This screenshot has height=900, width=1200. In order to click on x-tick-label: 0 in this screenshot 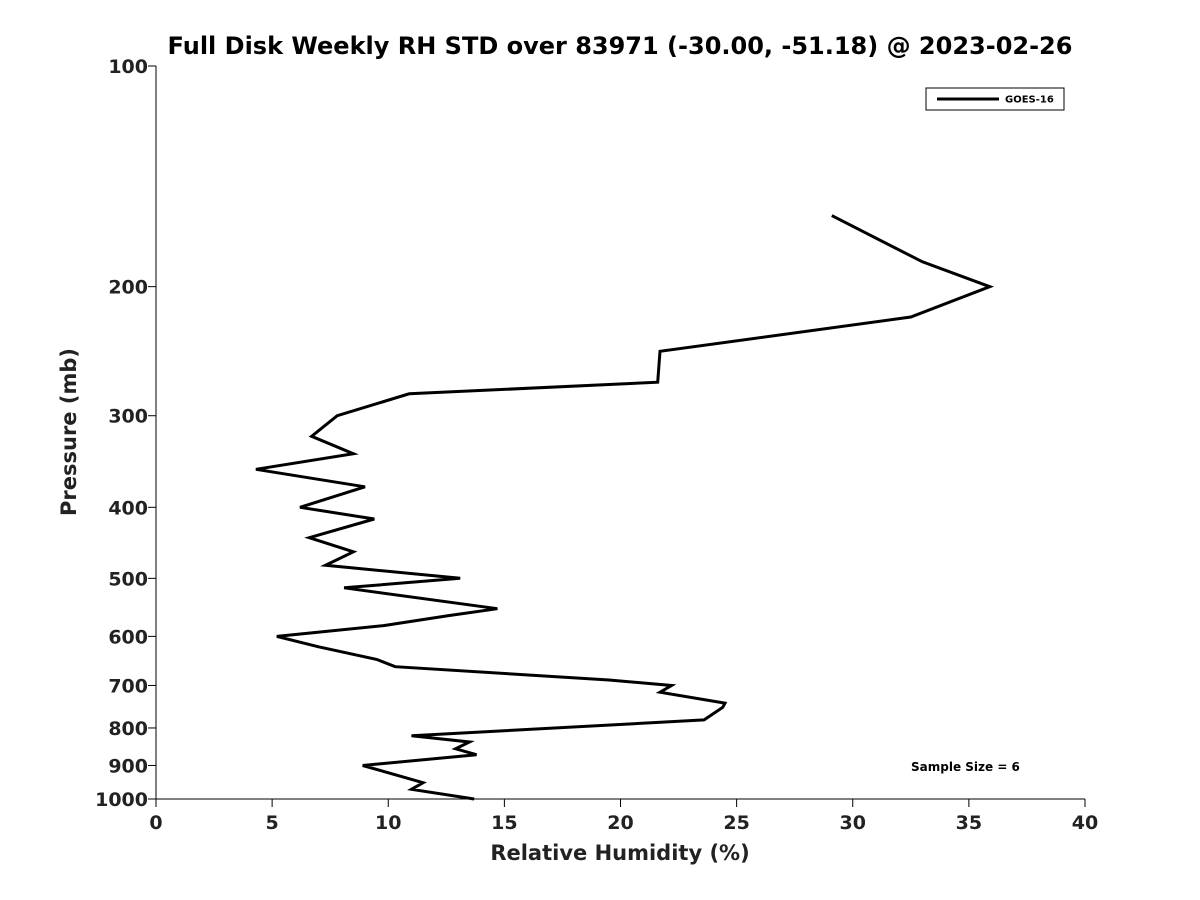, I will do `click(155, 823)`.